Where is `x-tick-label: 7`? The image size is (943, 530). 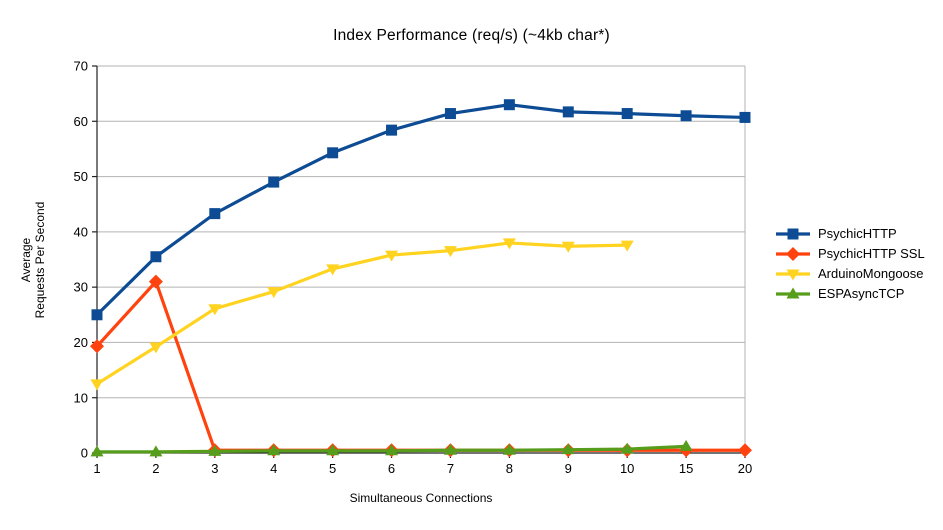 x-tick-label: 7 is located at coordinates (450, 468).